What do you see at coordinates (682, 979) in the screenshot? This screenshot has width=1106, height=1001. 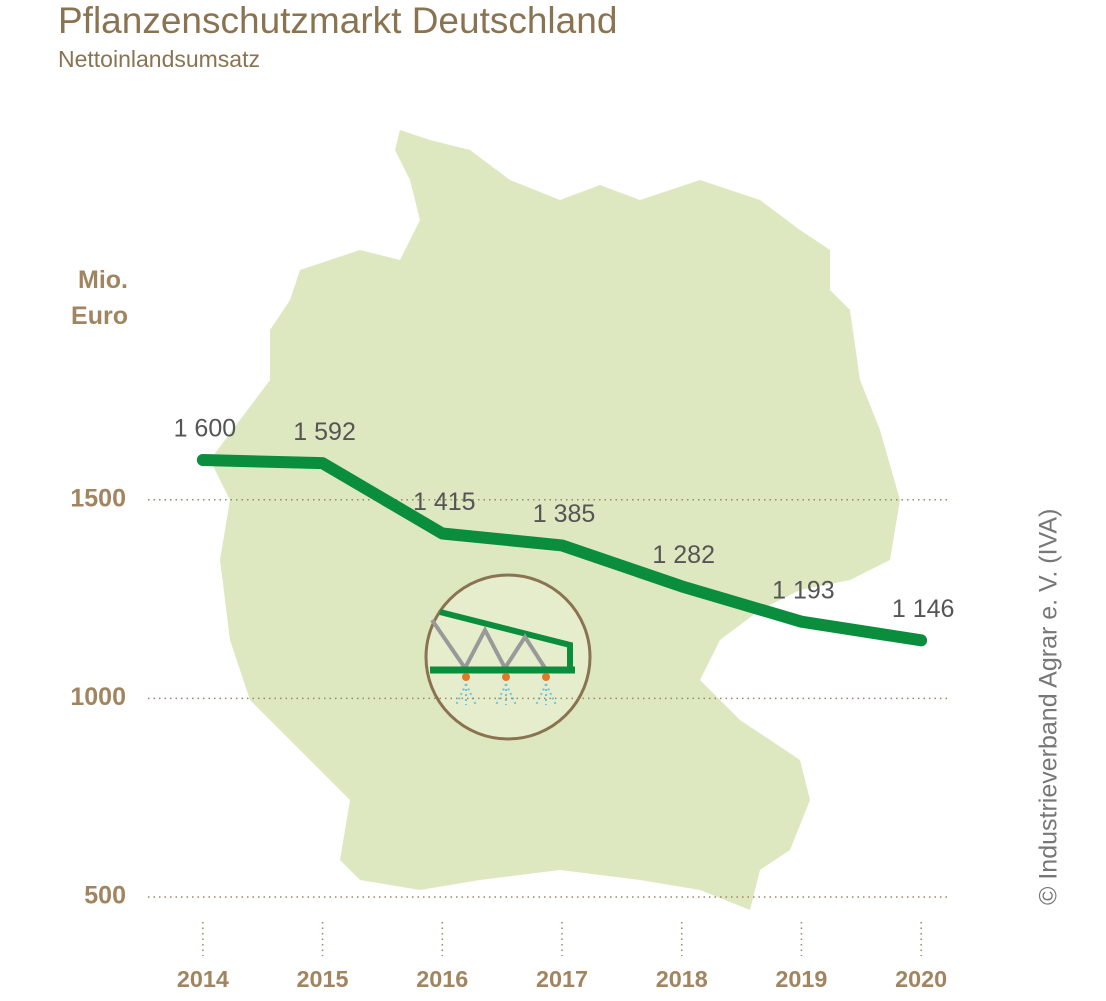 I see `x-tick-label: 2018` at bounding box center [682, 979].